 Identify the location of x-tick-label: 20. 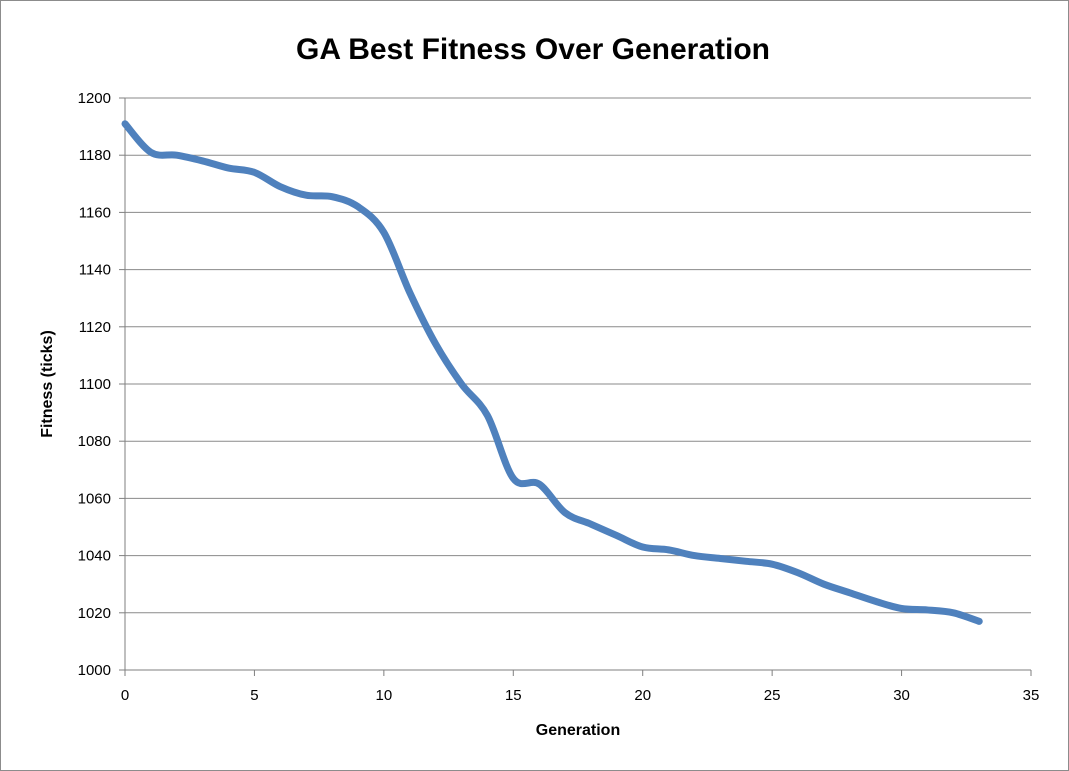
(642, 695).